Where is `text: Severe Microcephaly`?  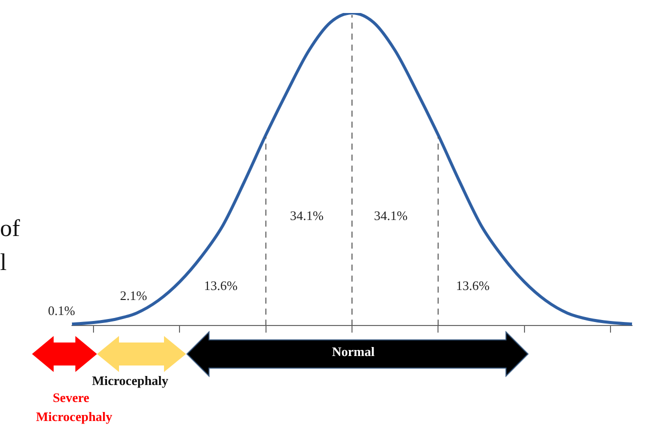
text: Severe Microcephaly is located at coordinates (74, 407).